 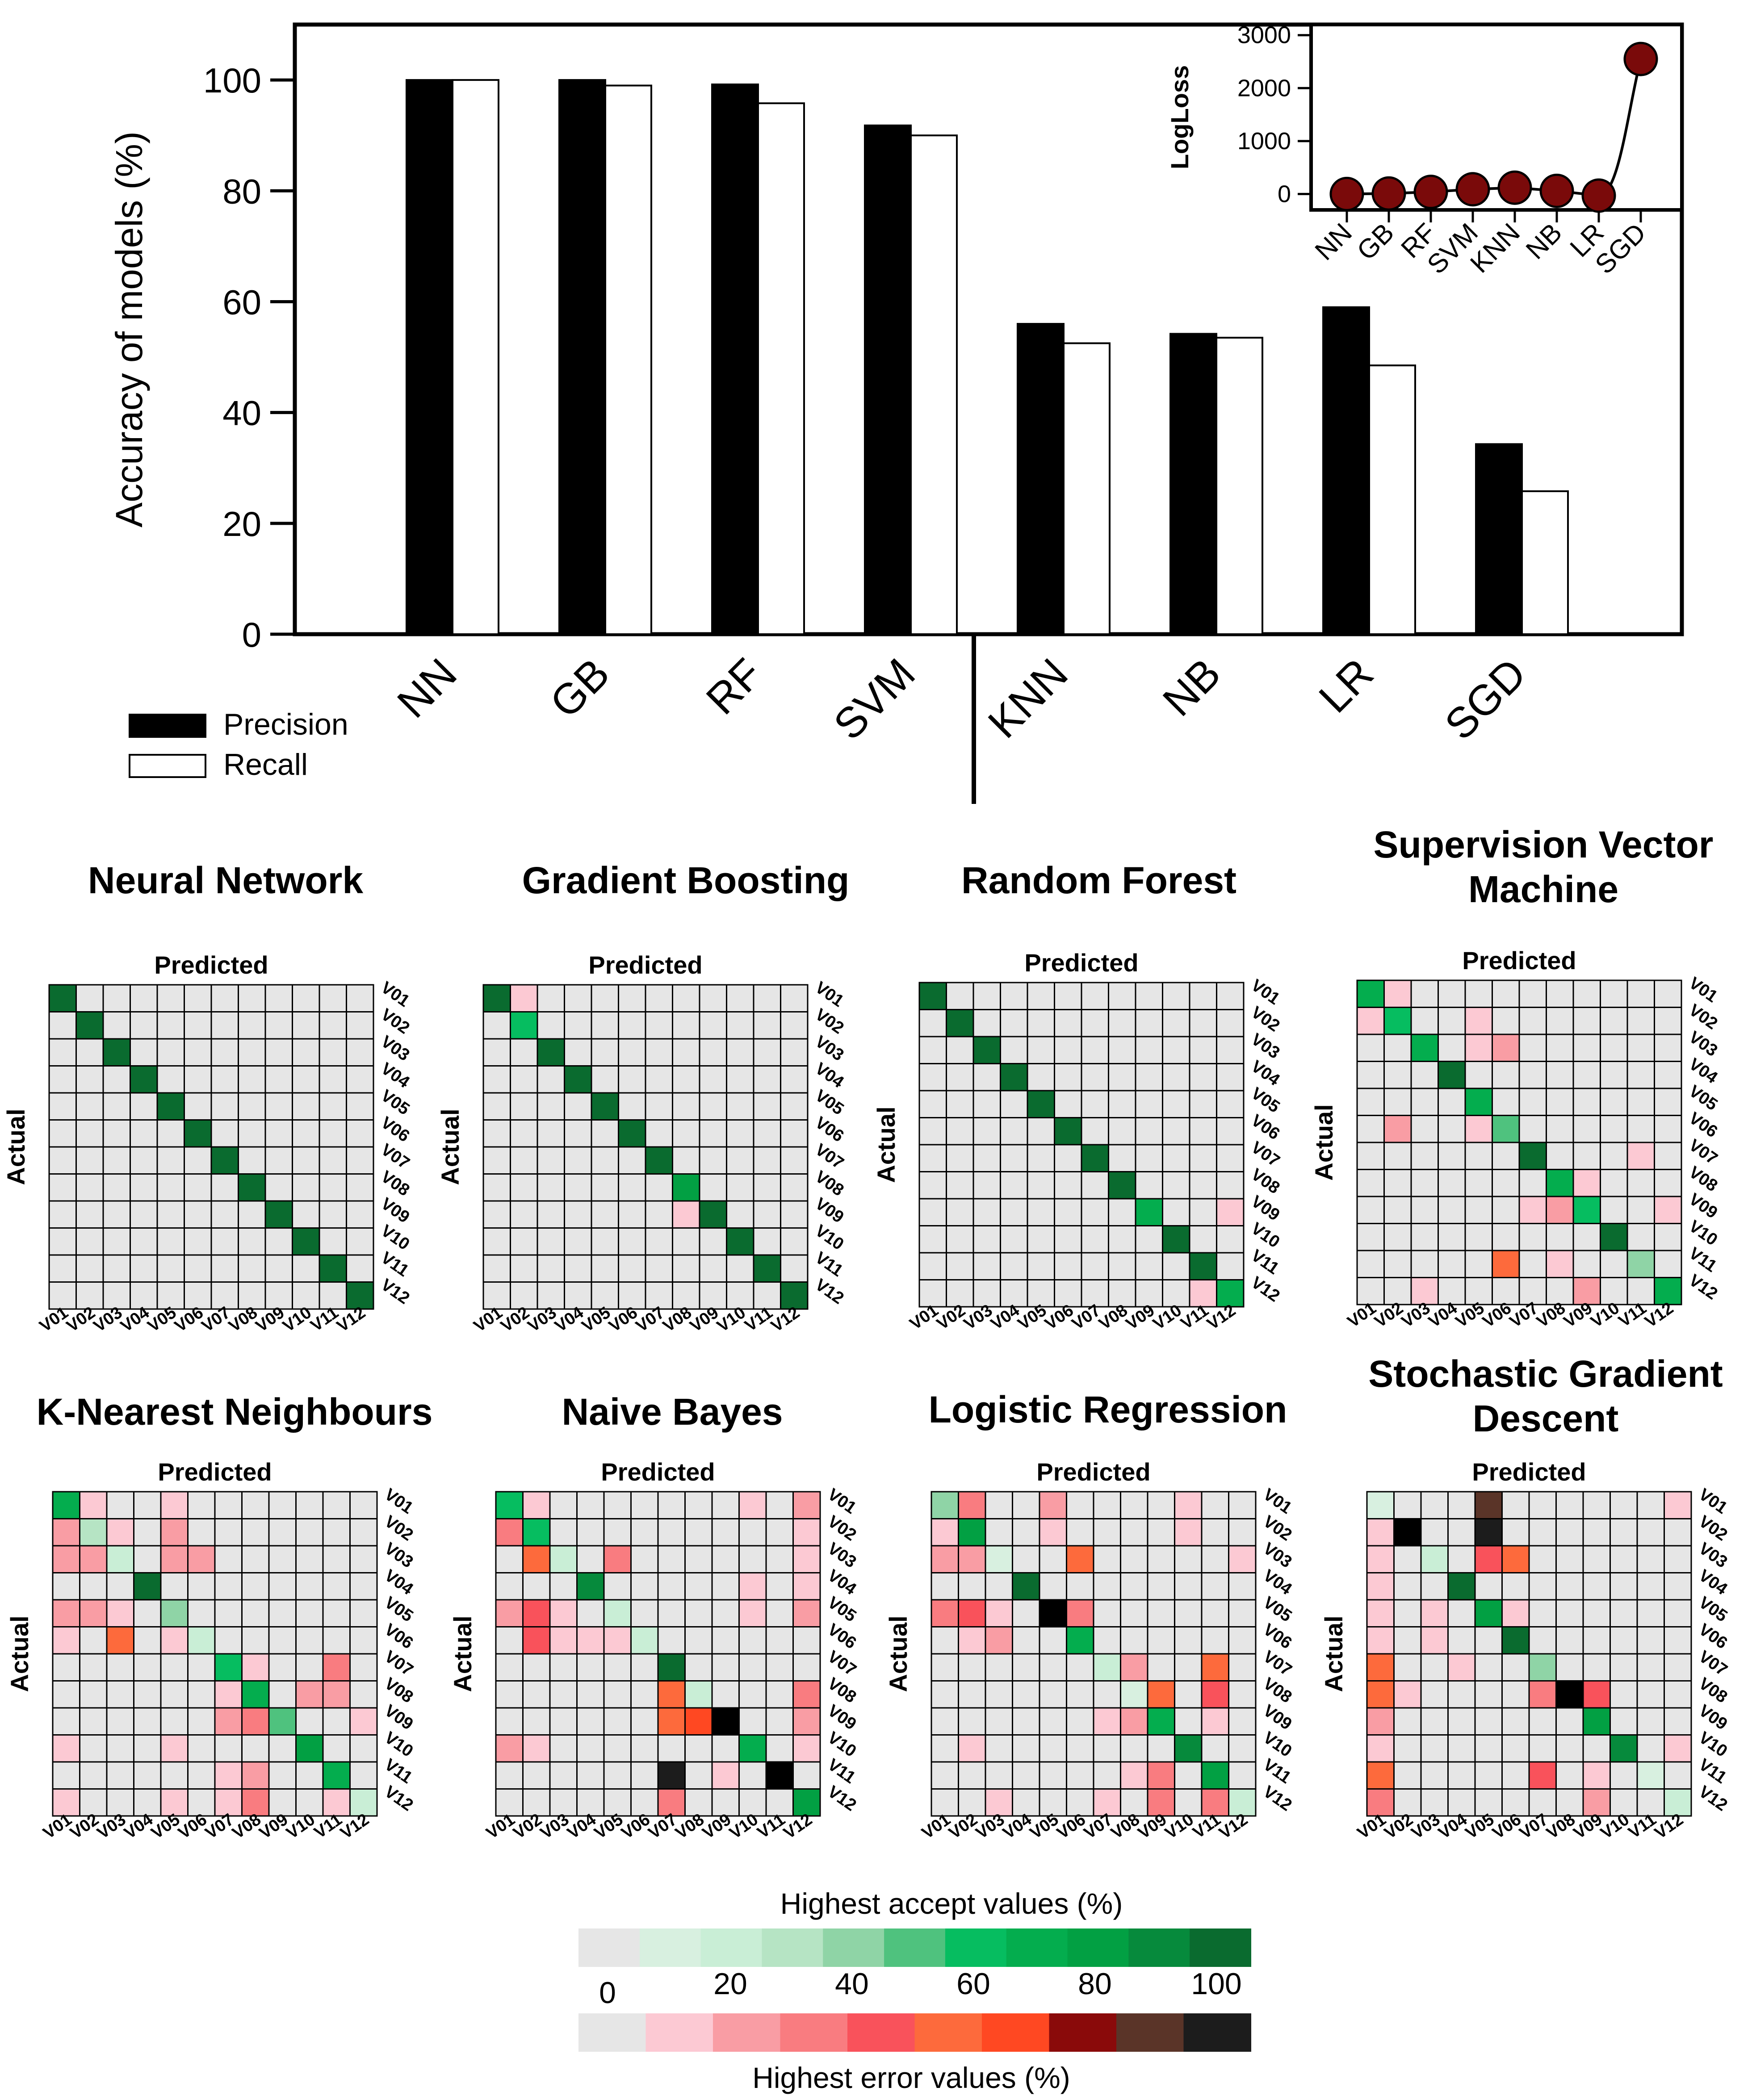 What do you see at coordinates (398, 1663) in the screenshot?
I see `row-label: V07` at bounding box center [398, 1663].